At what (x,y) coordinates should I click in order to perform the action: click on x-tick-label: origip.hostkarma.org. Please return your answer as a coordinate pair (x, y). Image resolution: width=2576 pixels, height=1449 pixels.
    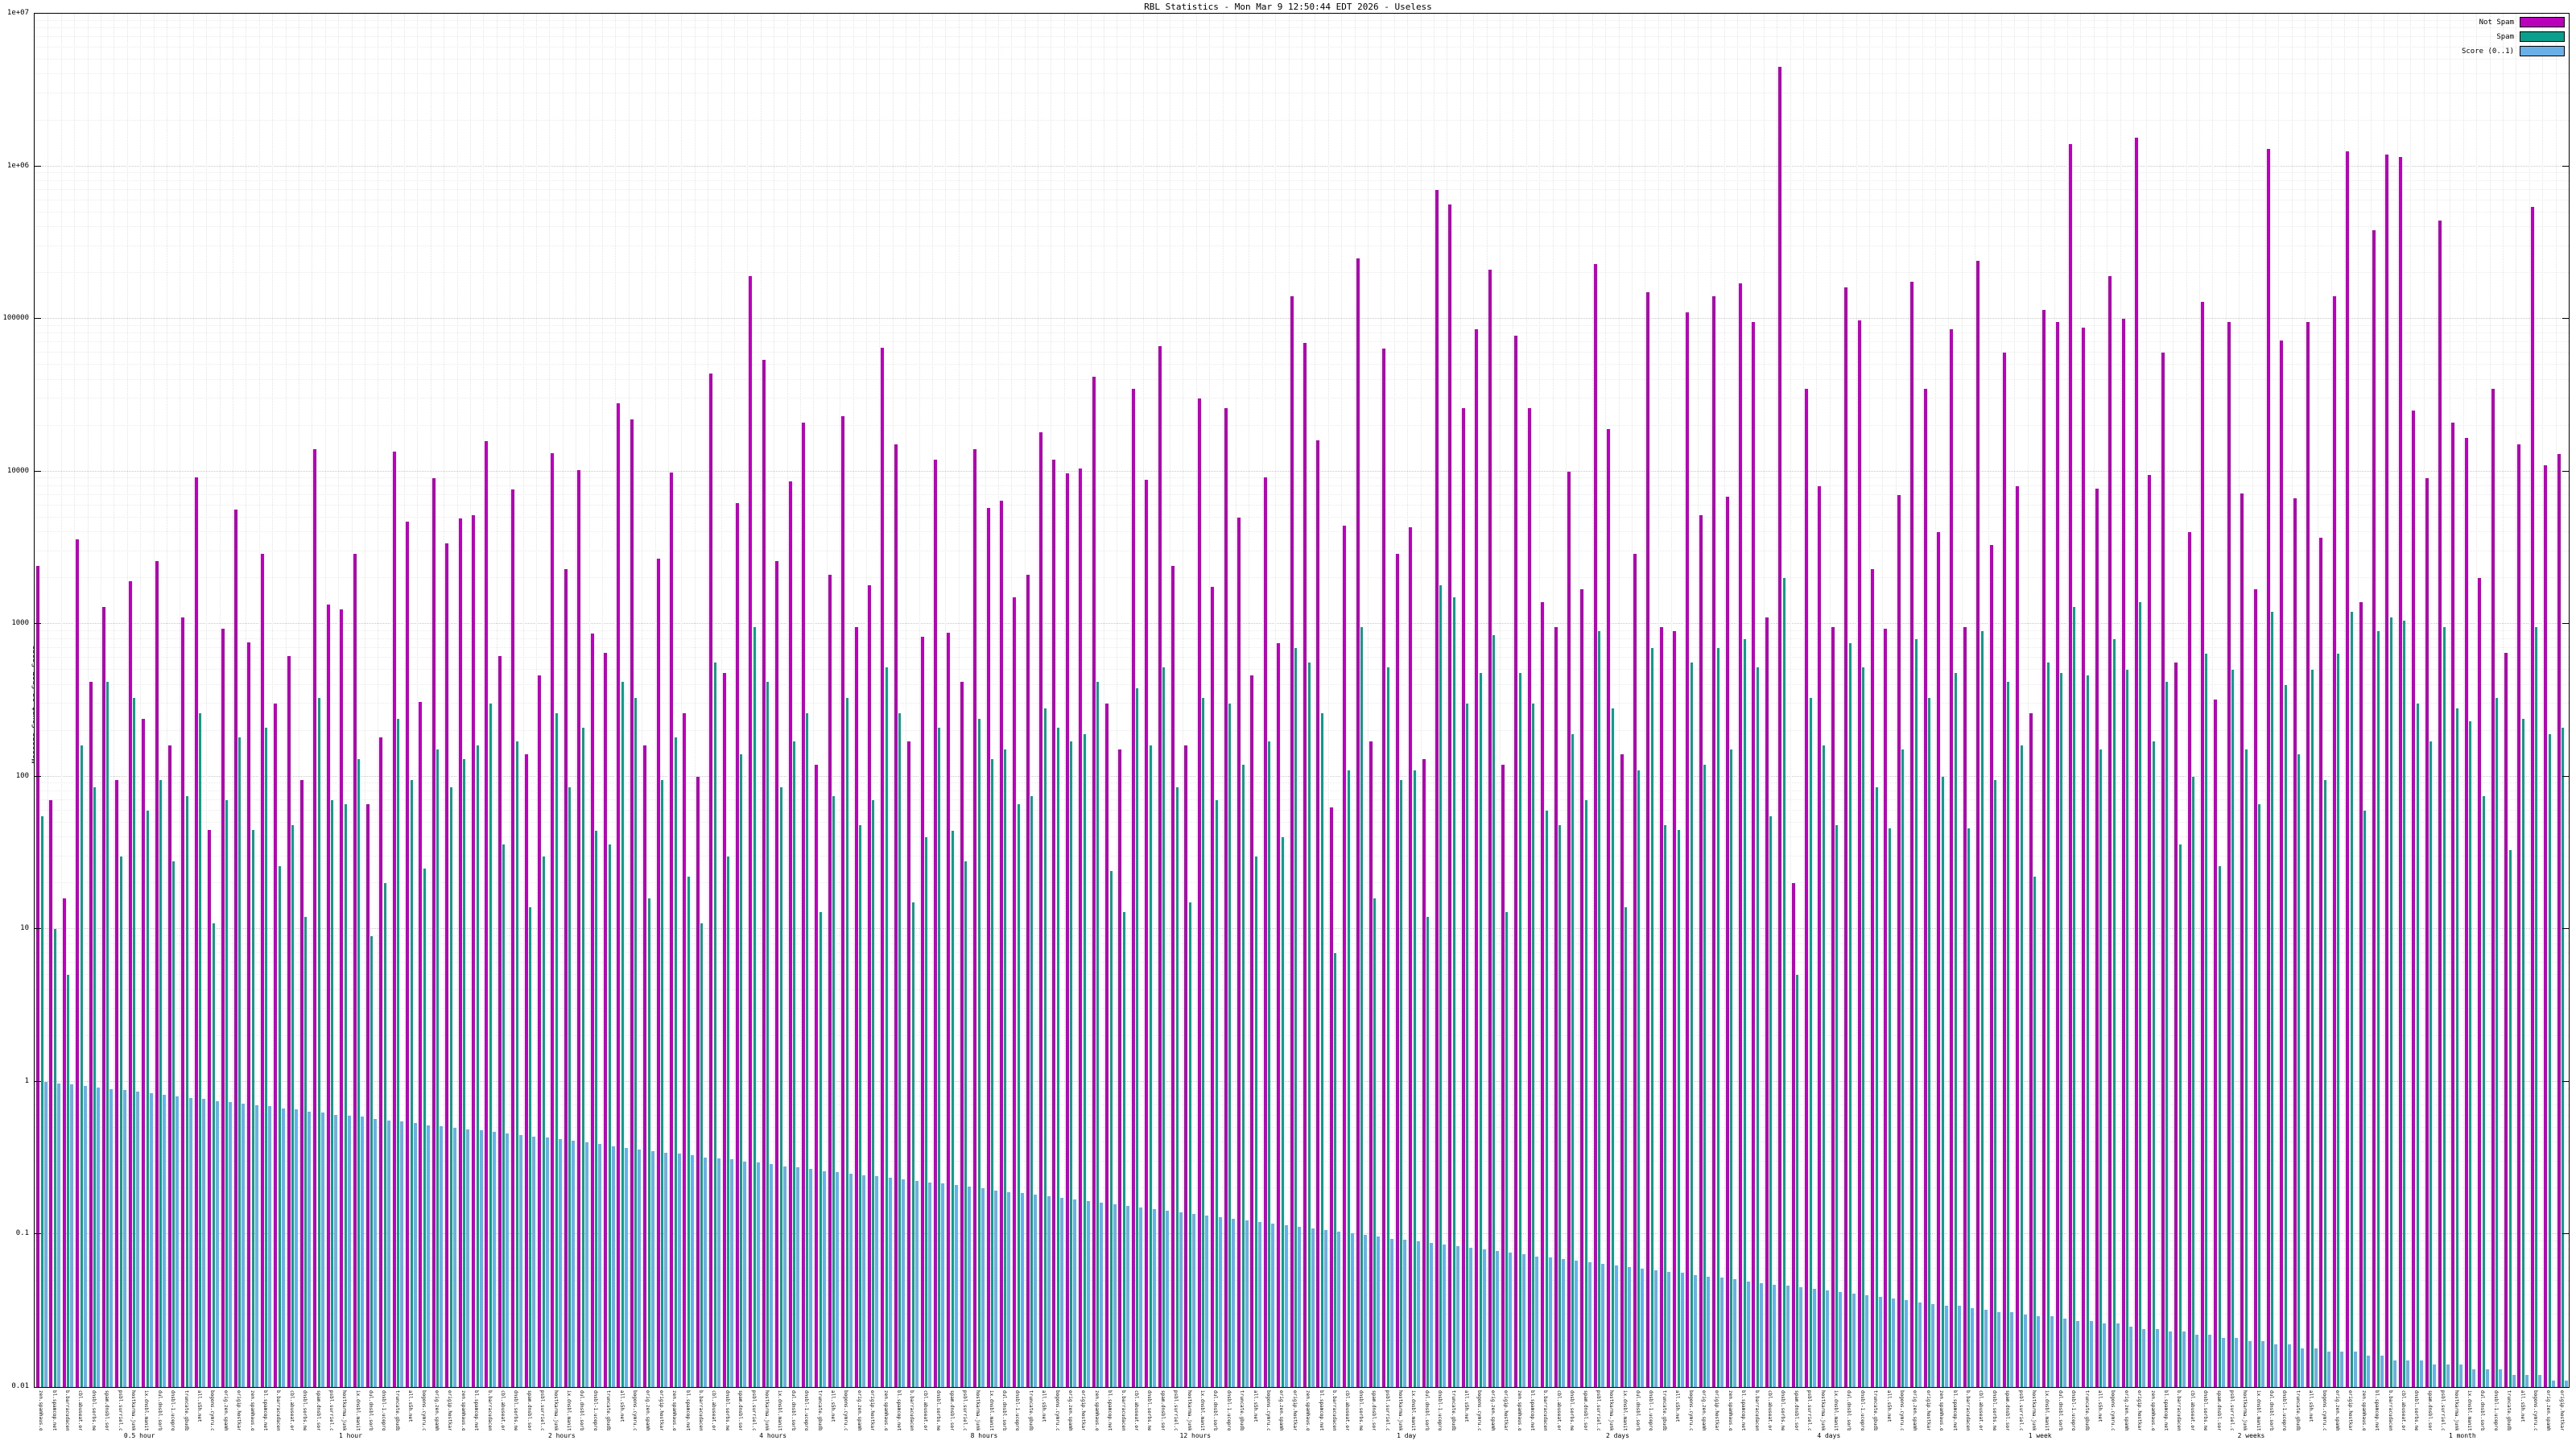
    Looking at the image, I should click on (239, 1410).